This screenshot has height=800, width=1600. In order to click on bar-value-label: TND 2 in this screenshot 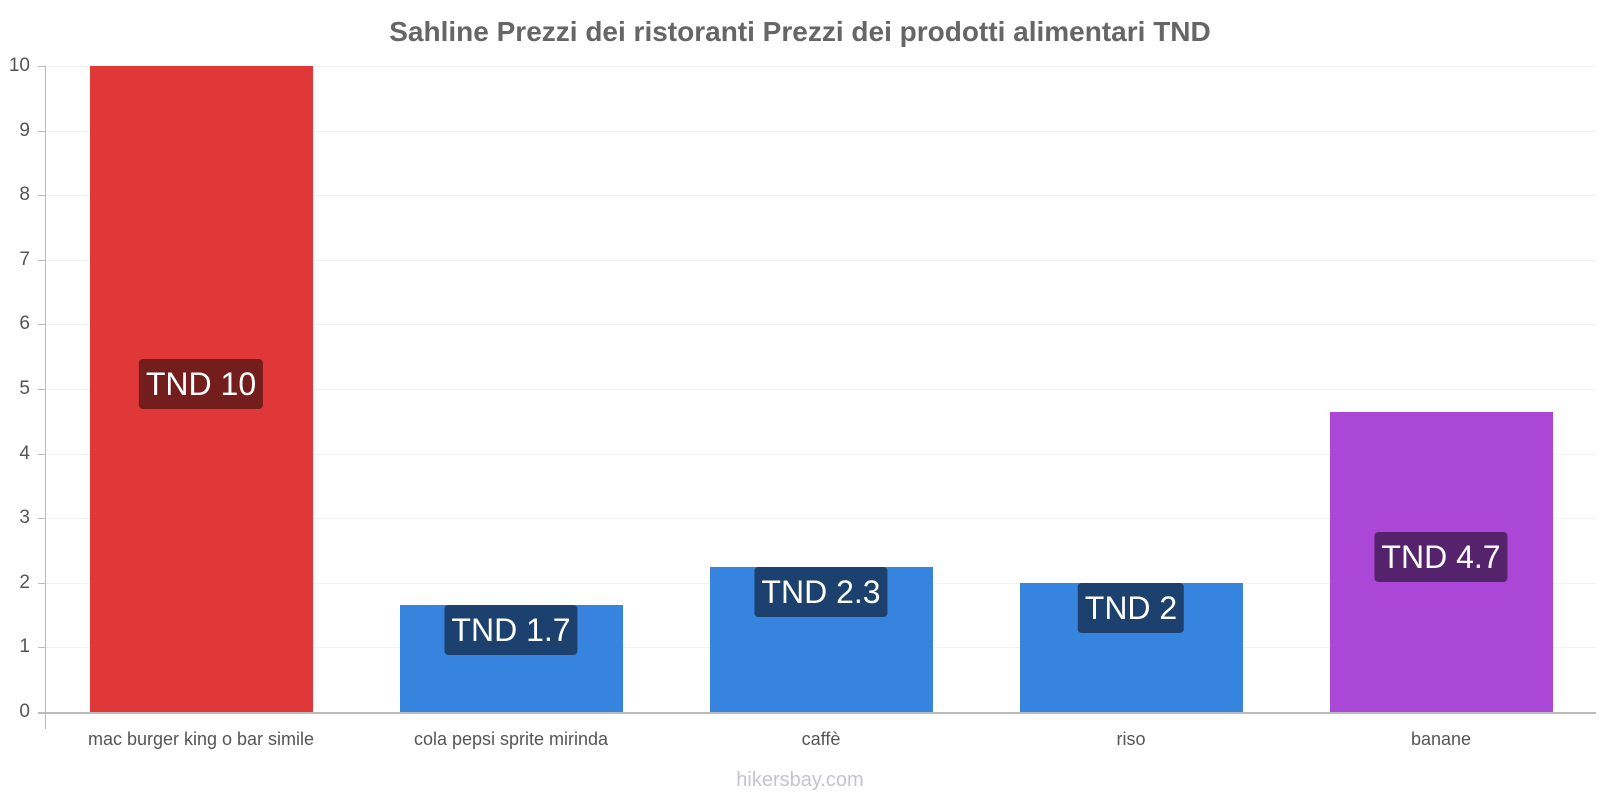, I will do `click(1131, 607)`.